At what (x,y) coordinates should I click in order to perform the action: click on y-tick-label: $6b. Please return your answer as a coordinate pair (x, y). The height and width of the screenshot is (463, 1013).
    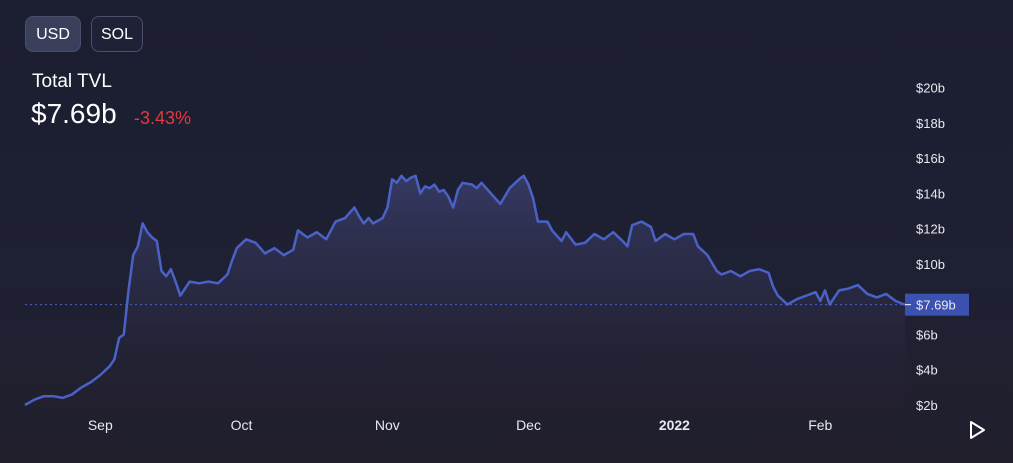
    Looking at the image, I should click on (927, 334).